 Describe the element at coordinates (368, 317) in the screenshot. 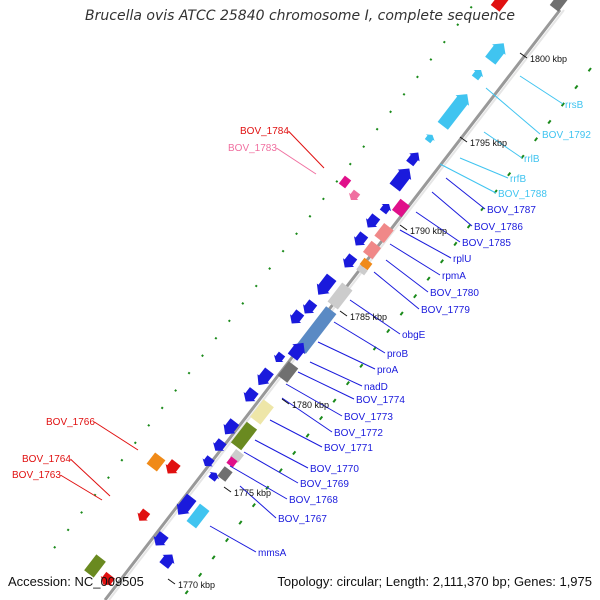

I see `scale-tick-label: 1785 kbp` at that location.